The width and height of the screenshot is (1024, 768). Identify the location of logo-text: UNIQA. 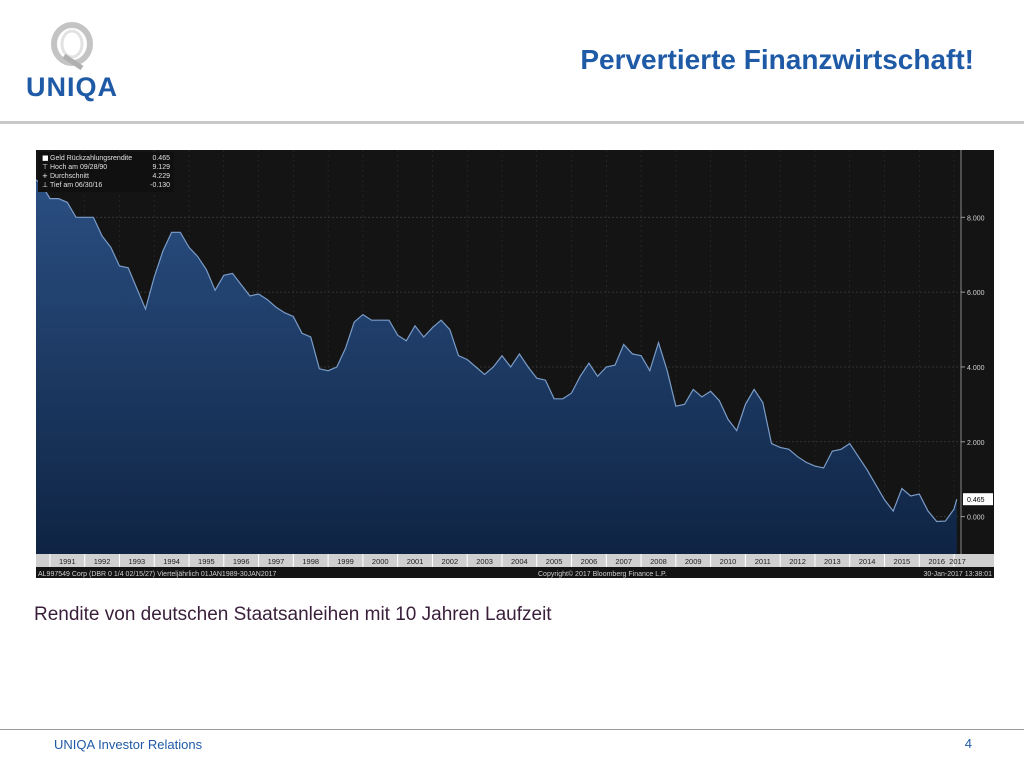
(72, 87).